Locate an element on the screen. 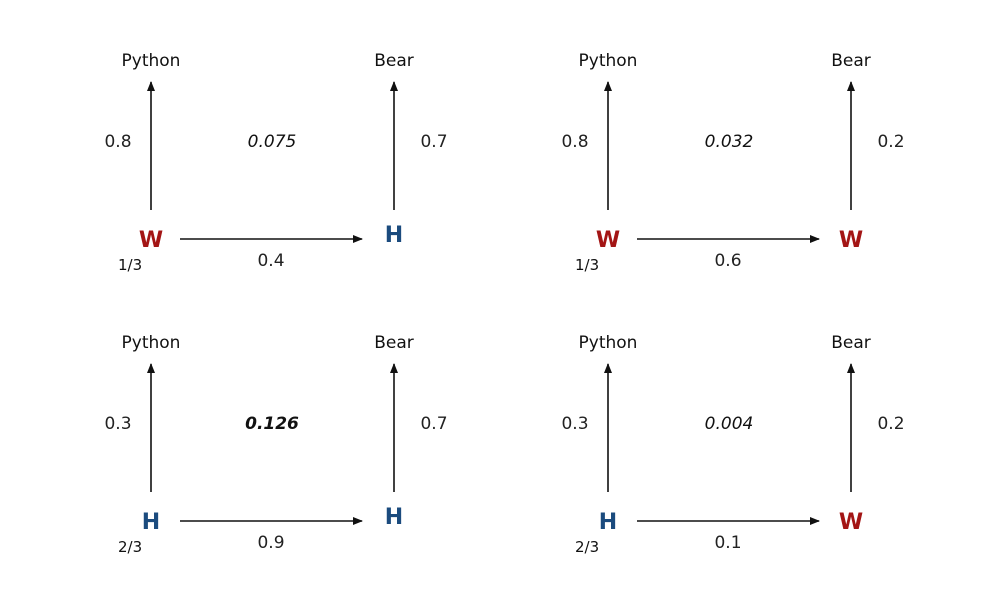 The width and height of the screenshot is (1000, 603). panel-top-left: Python Bear 0.8 0.7 0.075 W H 0.4 1/3 is located at coordinates (275, 162).